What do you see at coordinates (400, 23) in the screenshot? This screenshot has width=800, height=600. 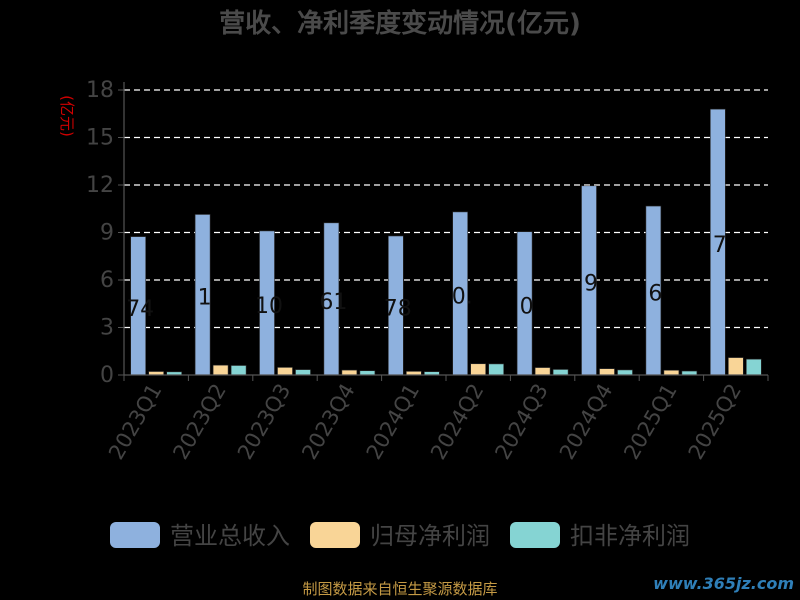 I see `chart-title: 营收、净利季度变动情况(亿元)` at bounding box center [400, 23].